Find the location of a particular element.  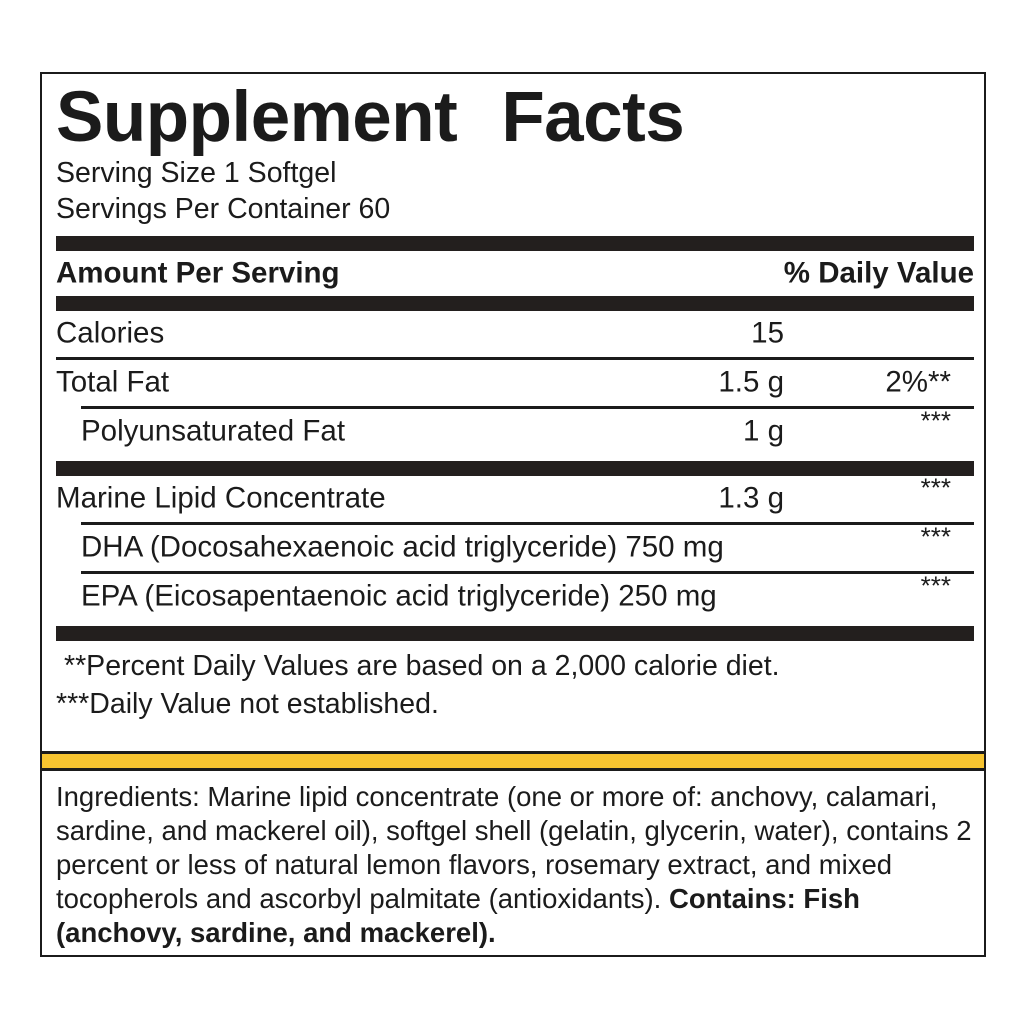

title-word-facts: Facts is located at coordinates (593, 117).